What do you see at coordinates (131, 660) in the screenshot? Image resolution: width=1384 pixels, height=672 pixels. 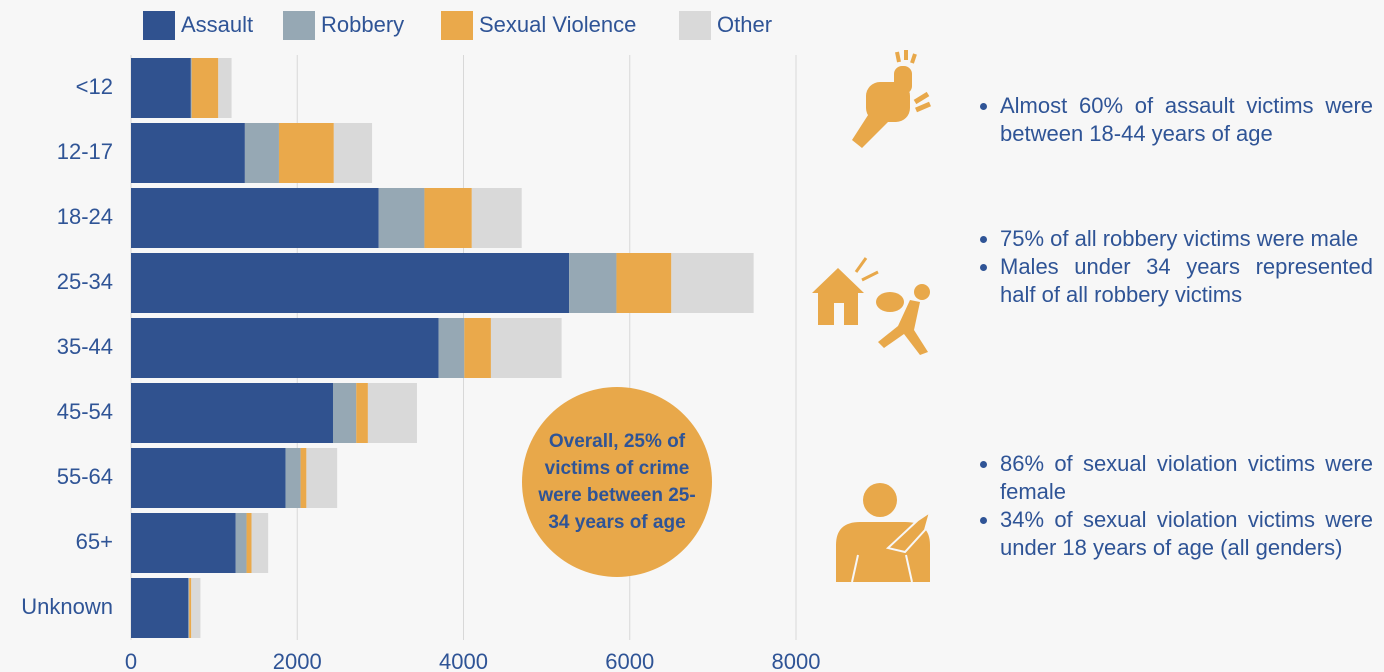 I see `x-tick-label: 0` at bounding box center [131, 660].